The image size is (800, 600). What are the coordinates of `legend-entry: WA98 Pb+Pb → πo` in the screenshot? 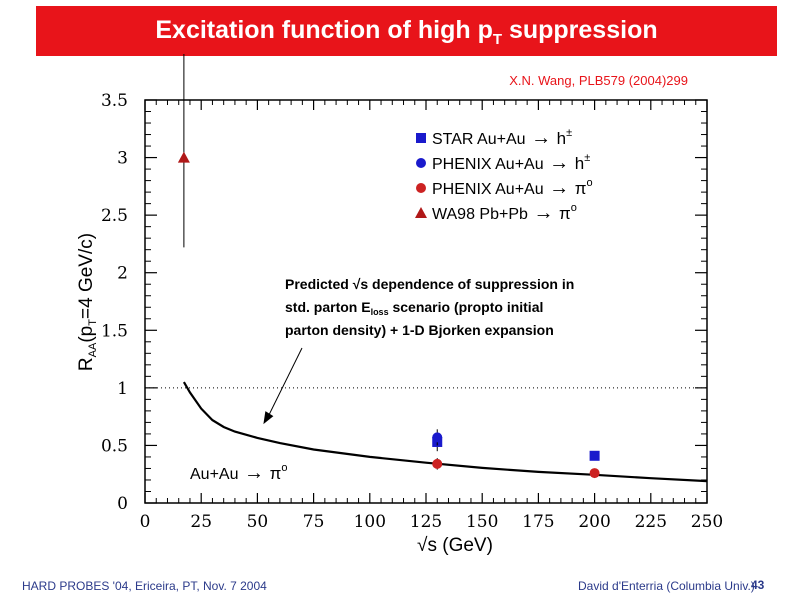 It's located at (504, 213).